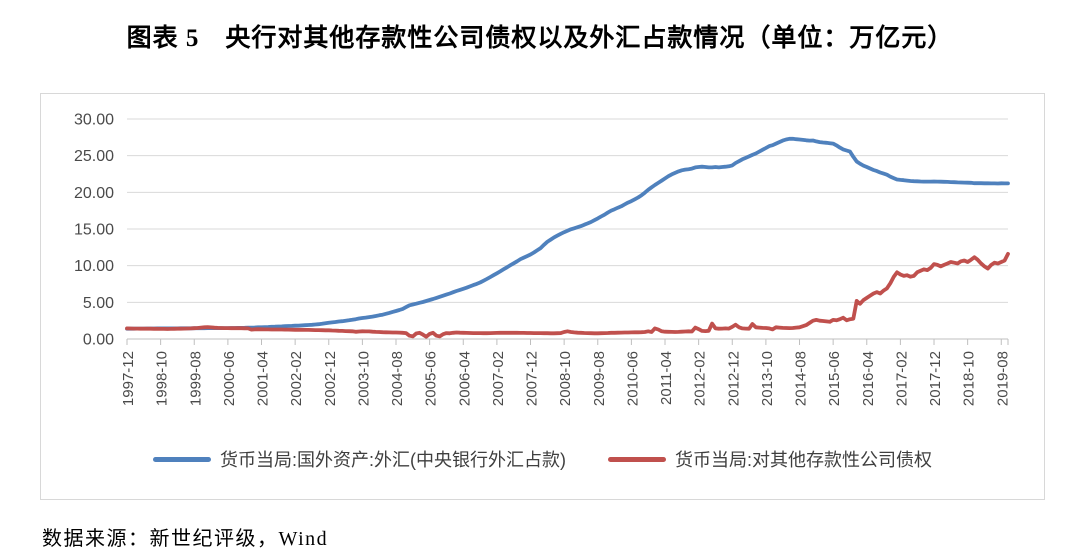  What do you see at coordinates (195, 378) in the screenshot?
I see `x-tick-label: 1999-08` at bounding box center [195, 378].